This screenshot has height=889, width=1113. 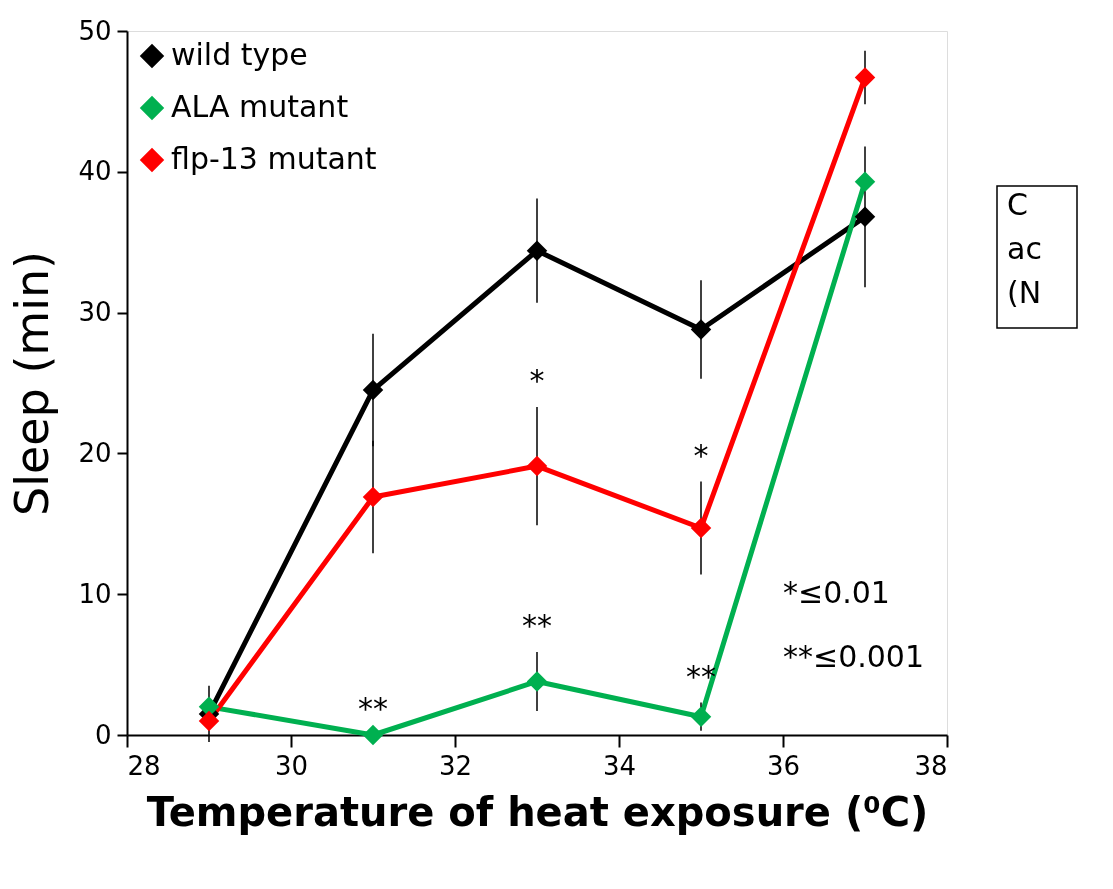 What do you see at coordinates (260, 106) in the screenshot?
I see `legend-label: ALA mutant` at bounding box center [260, 106].